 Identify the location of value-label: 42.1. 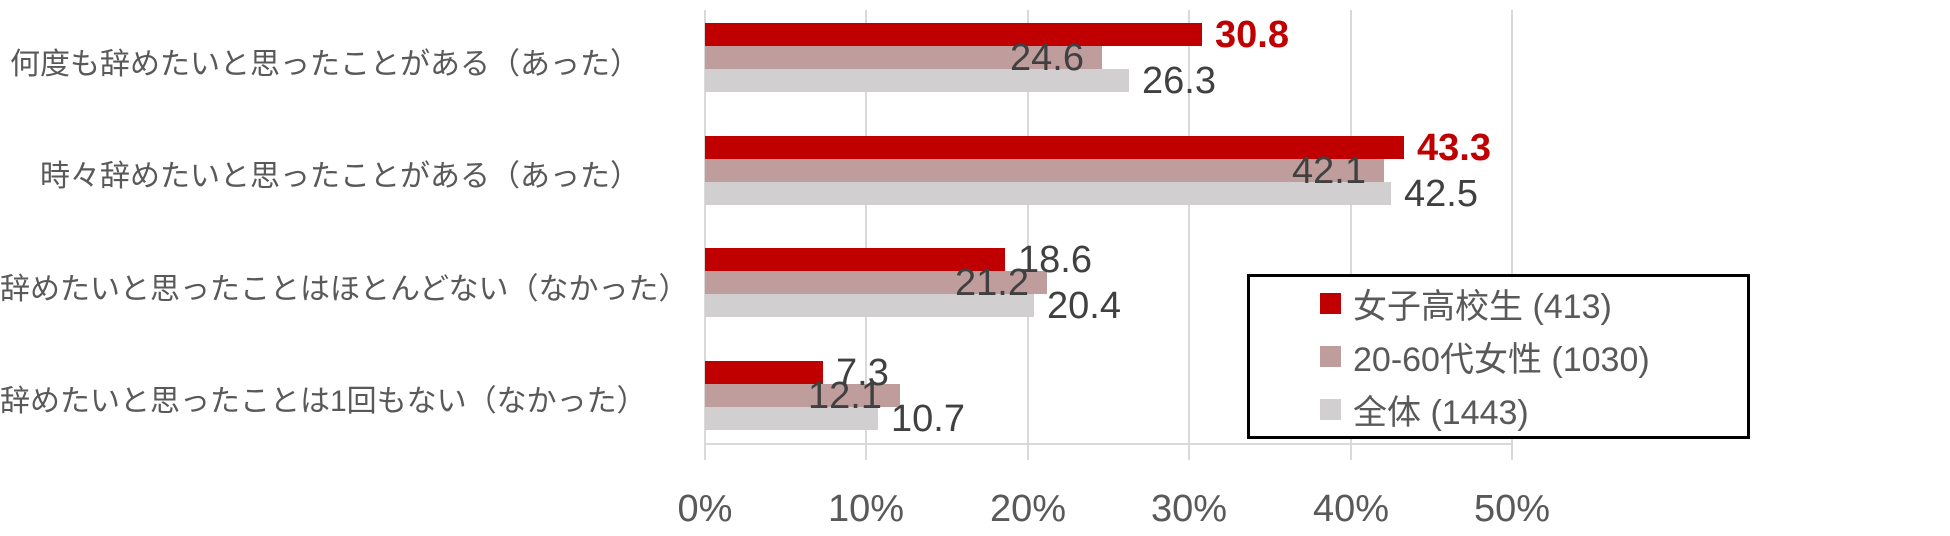
(1329, 171).